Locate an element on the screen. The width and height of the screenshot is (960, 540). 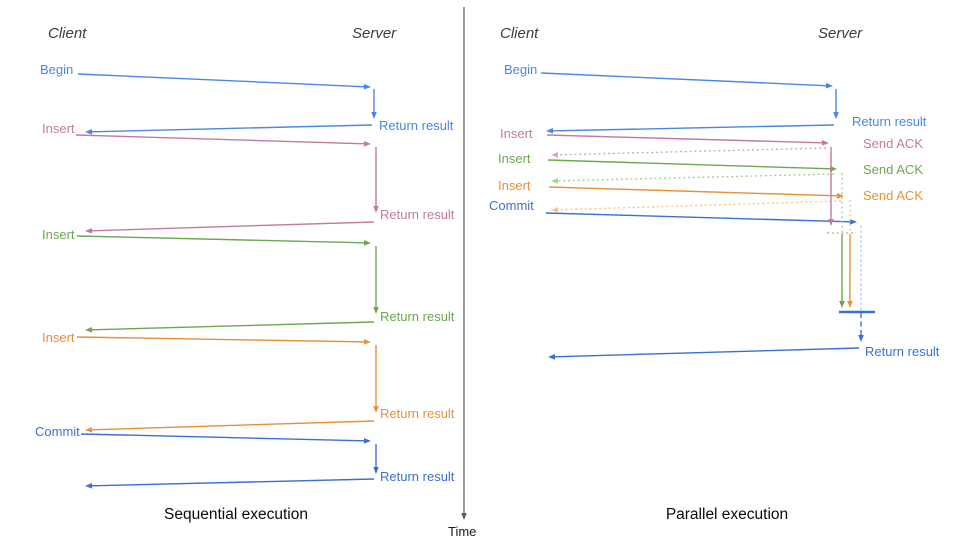
parallel-server-header: Server is located at coordinates (840, 33).